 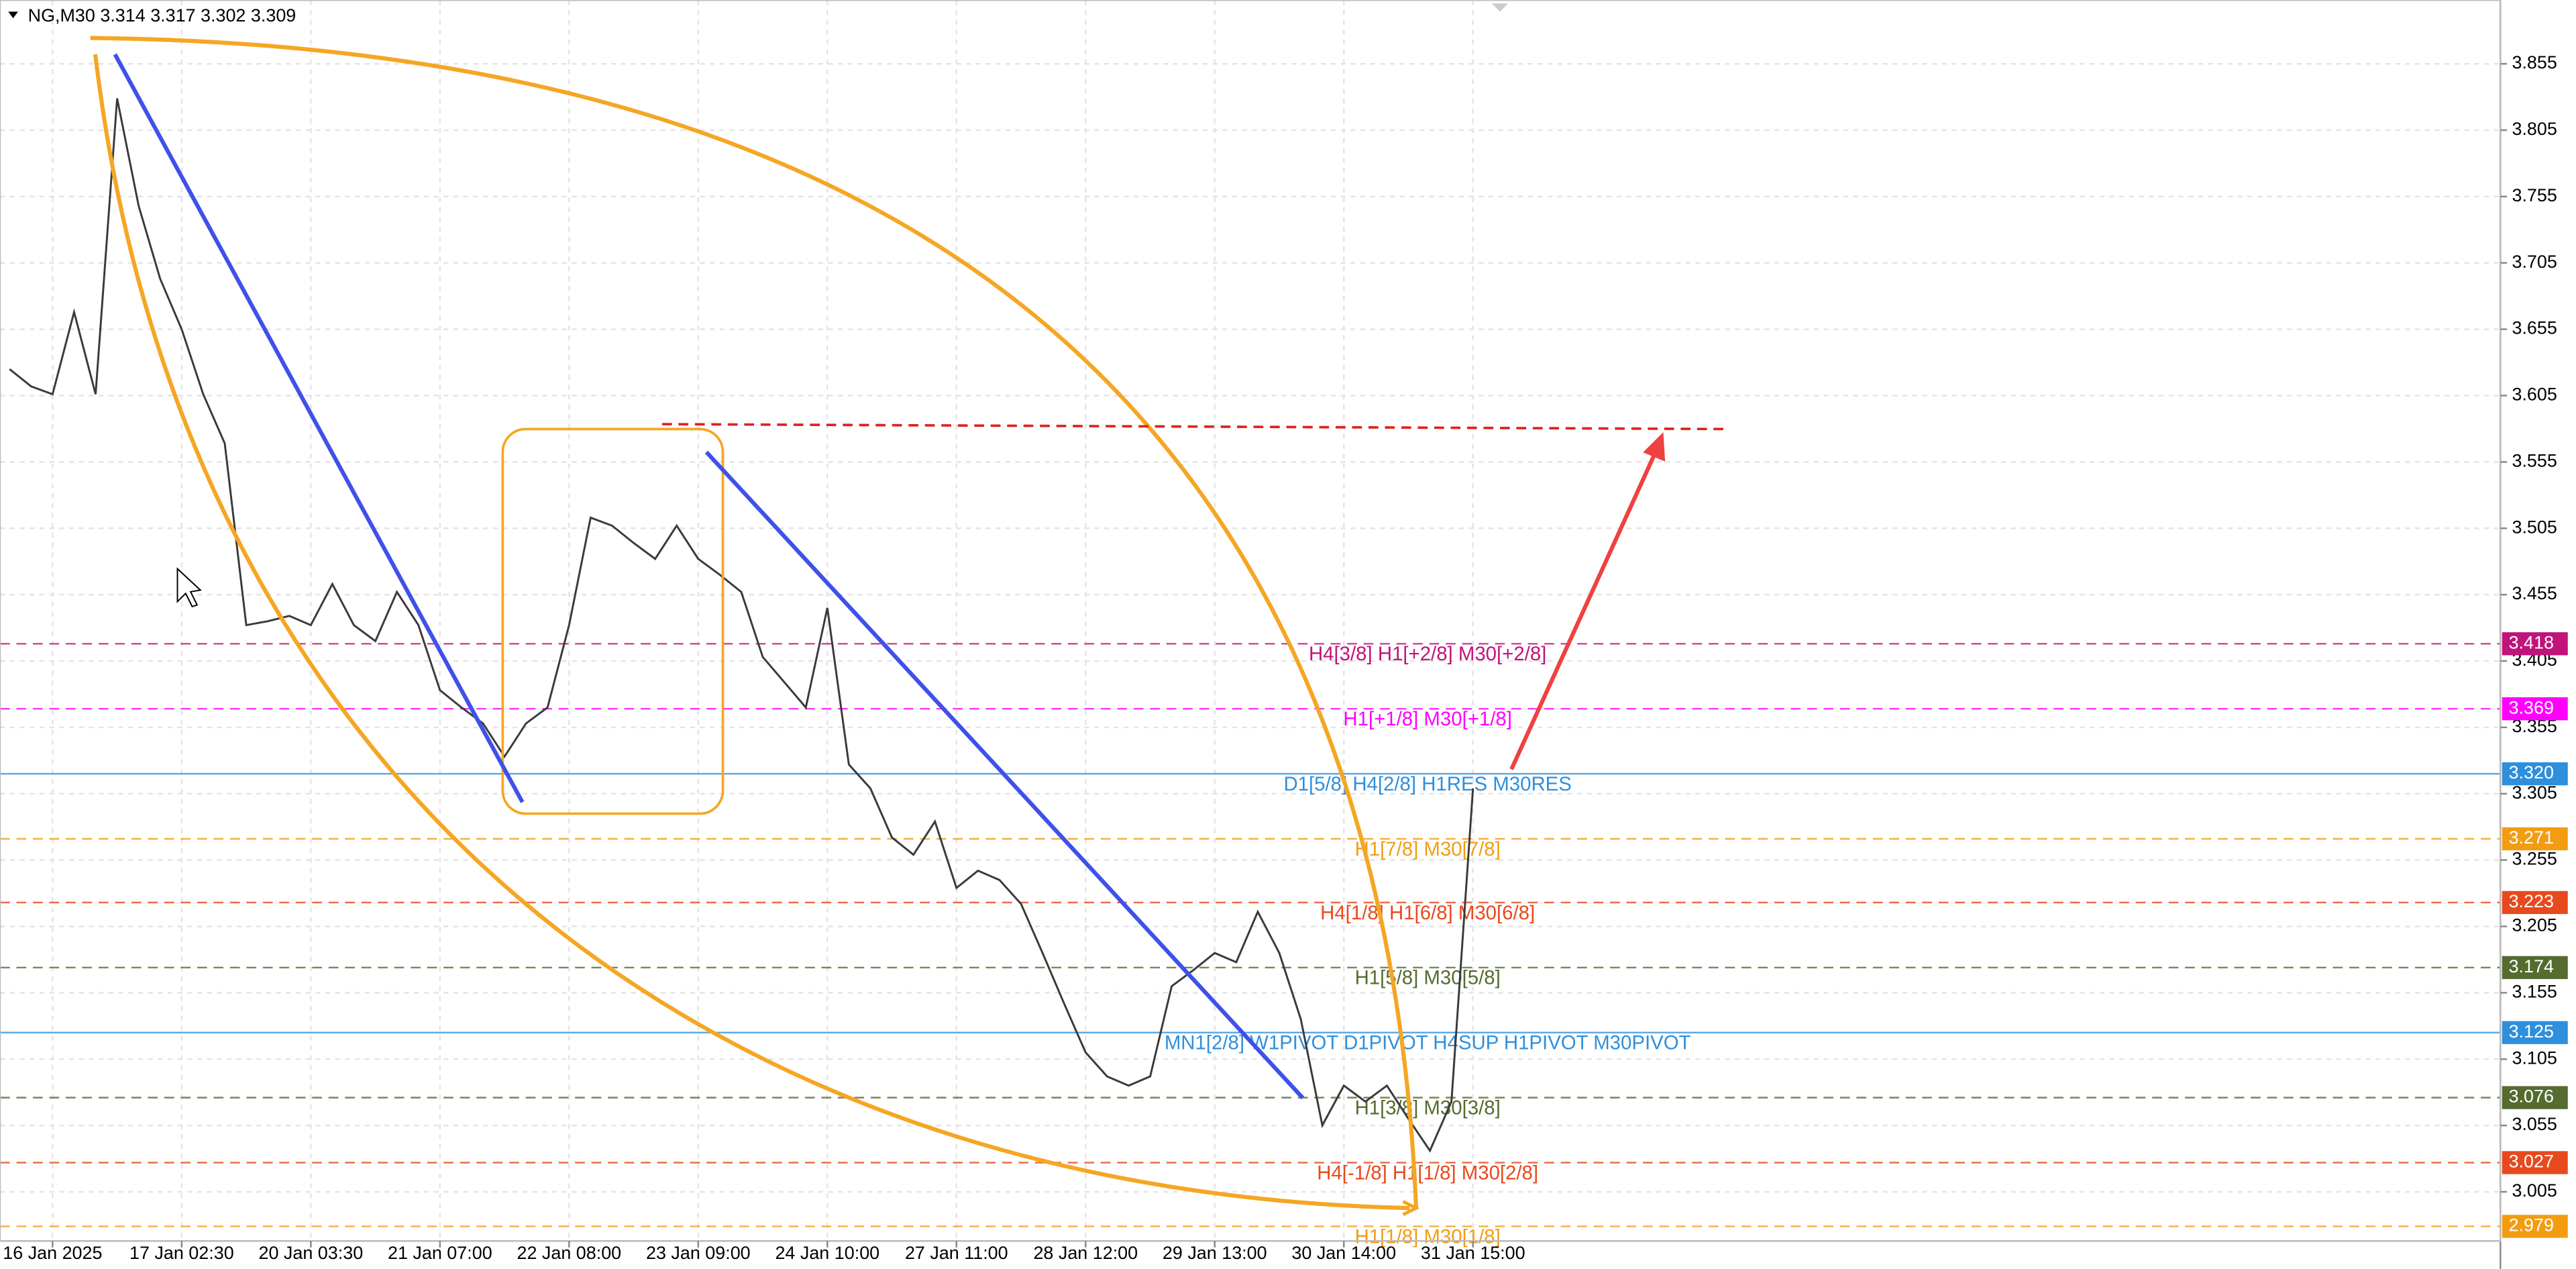 I want to click on x-tick-label: 31 Jan 15:00, so click(x=1473, y=1253).